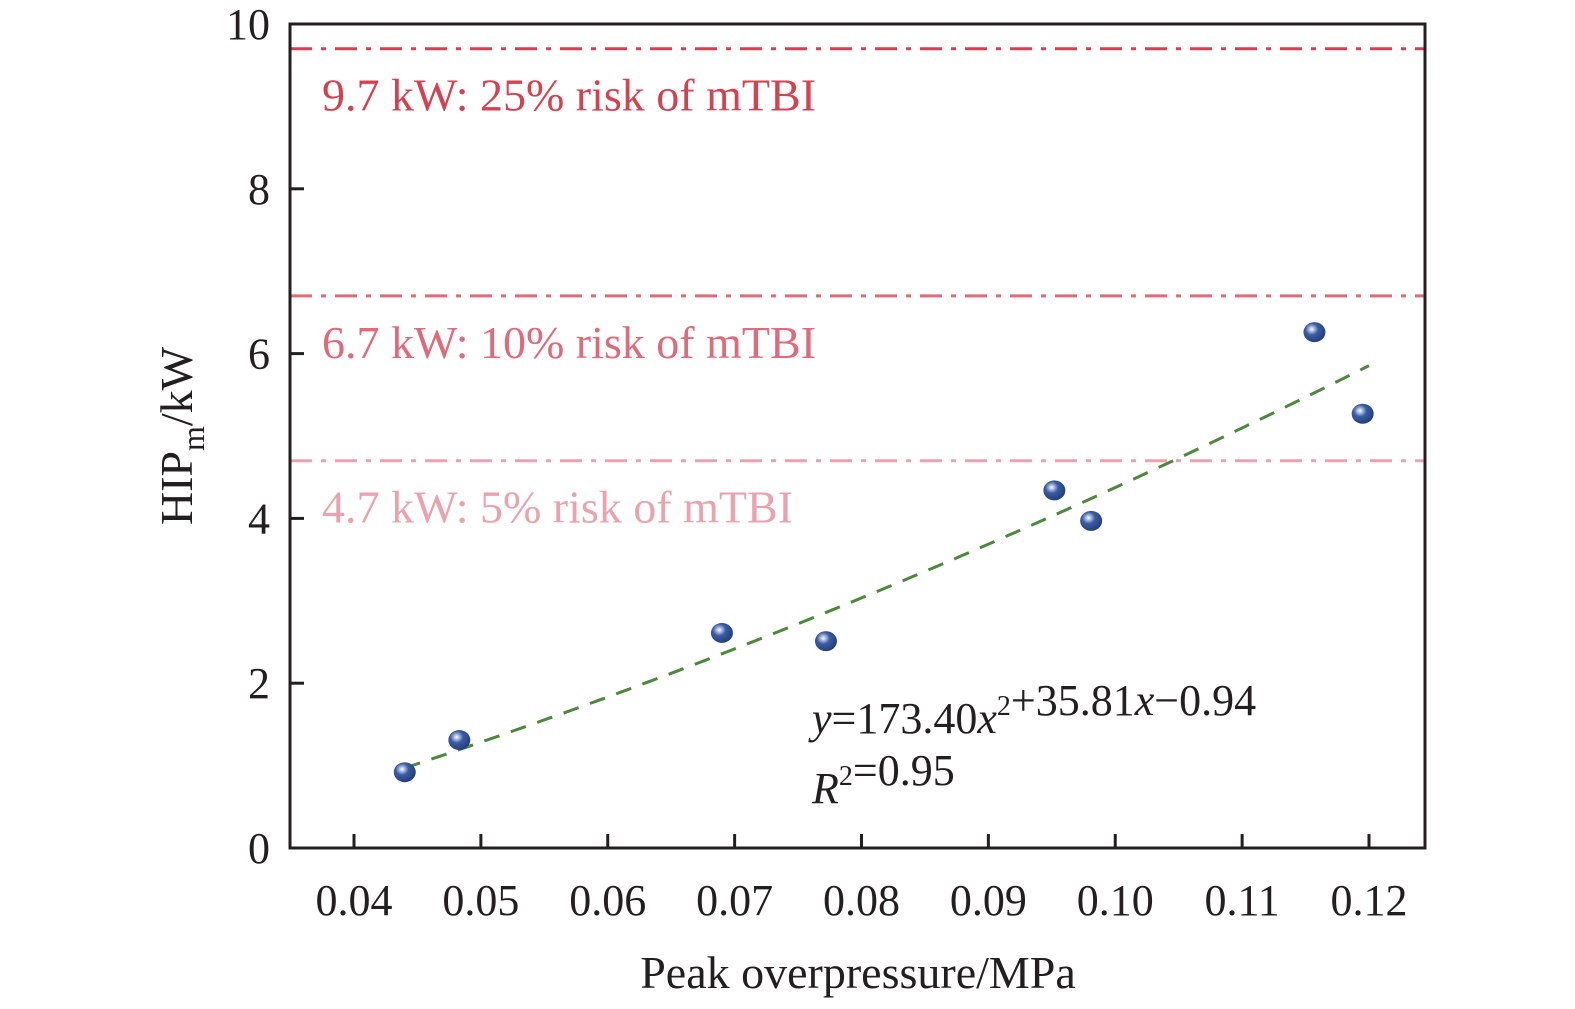  Describe the element at coordinates (858, 972) in the screenshot. I see `x-axis-title: Peak overpressure/MPa` at that location.